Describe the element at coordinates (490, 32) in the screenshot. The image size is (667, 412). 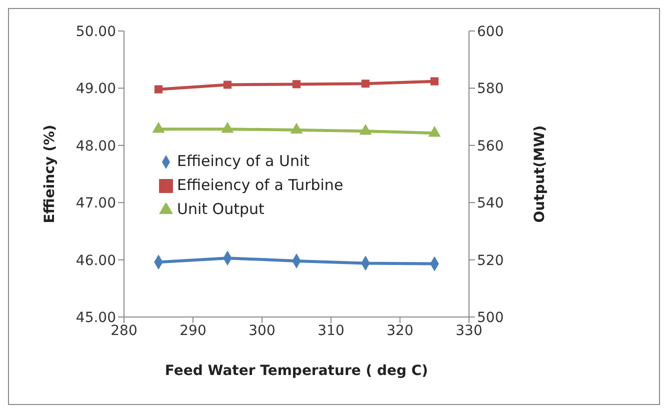
I see `y2-tick-label: 600` at that location.